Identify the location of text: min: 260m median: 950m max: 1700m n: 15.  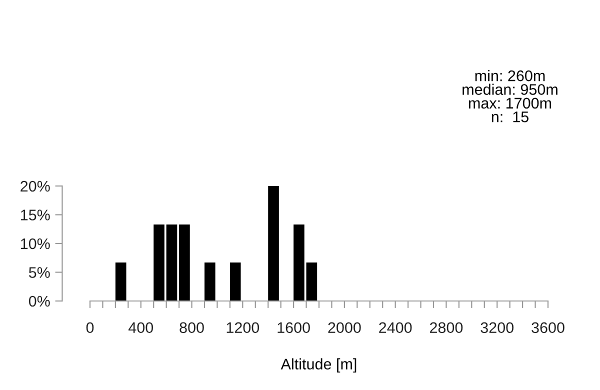
(510, 96).